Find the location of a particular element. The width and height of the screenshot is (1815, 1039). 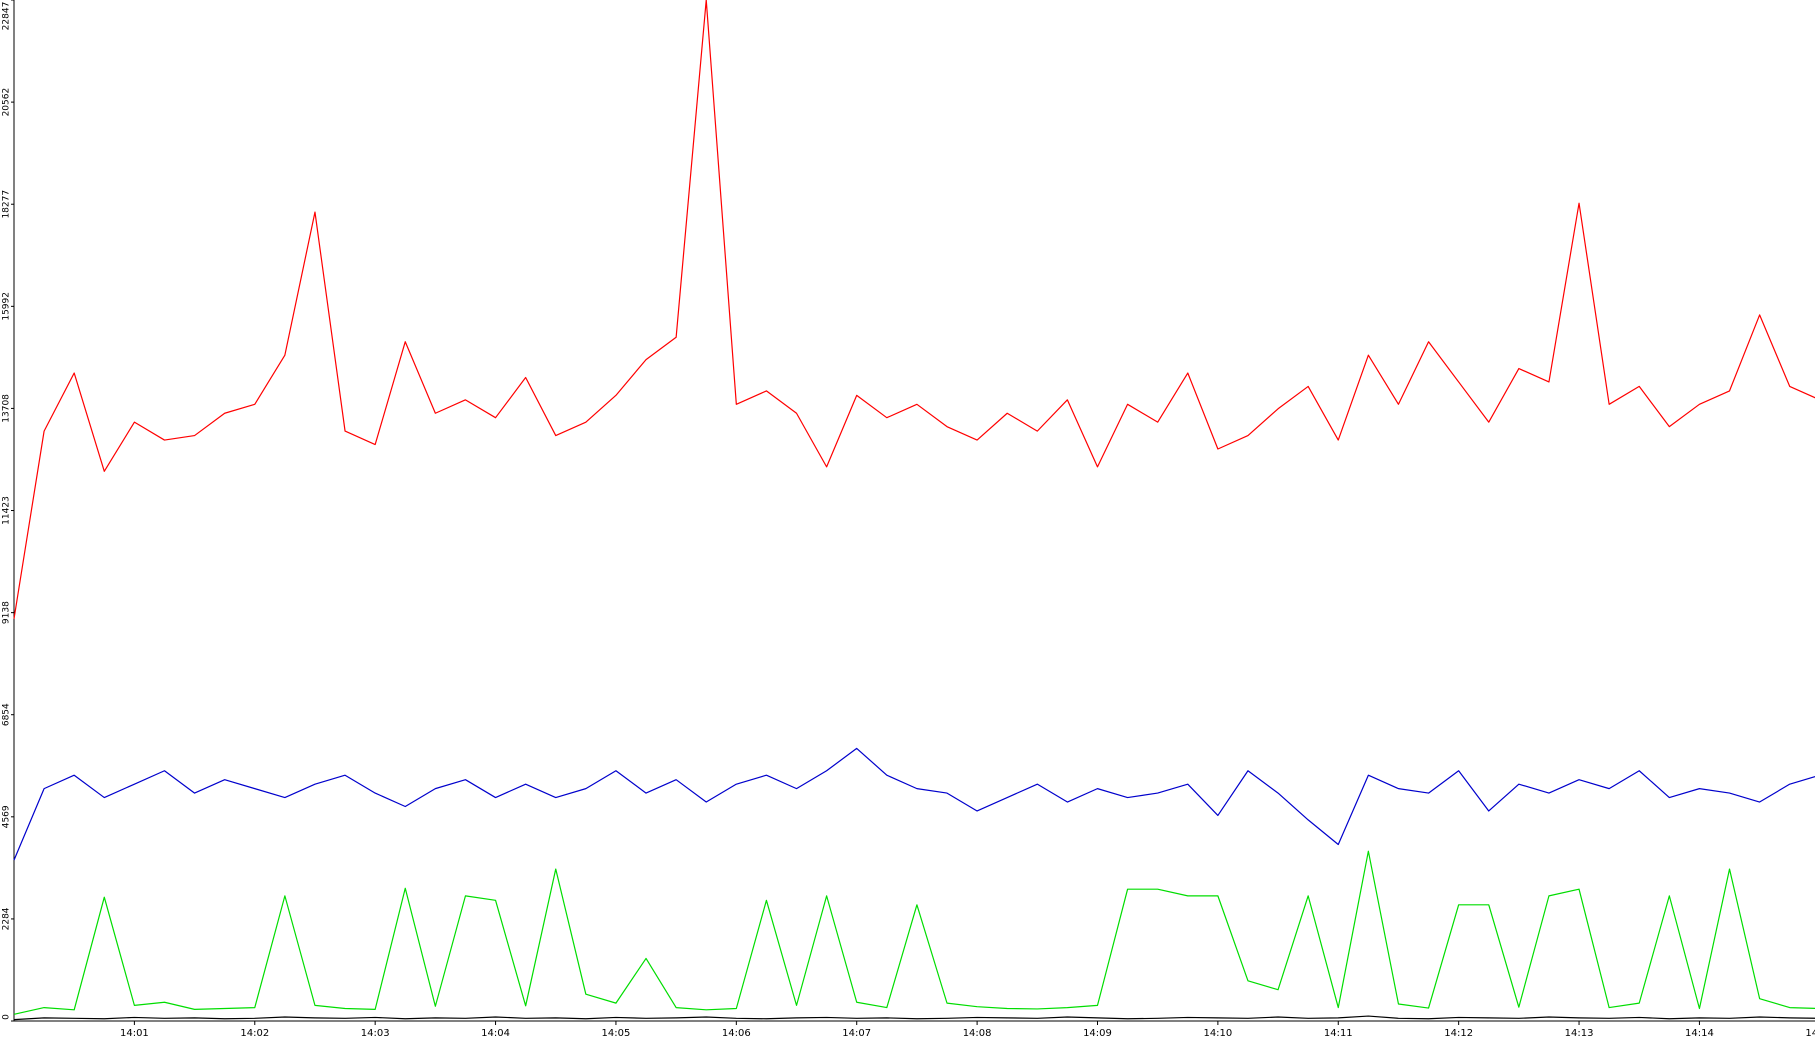

x-tick-label: 14:08 is located at coordinates (977, 1033).